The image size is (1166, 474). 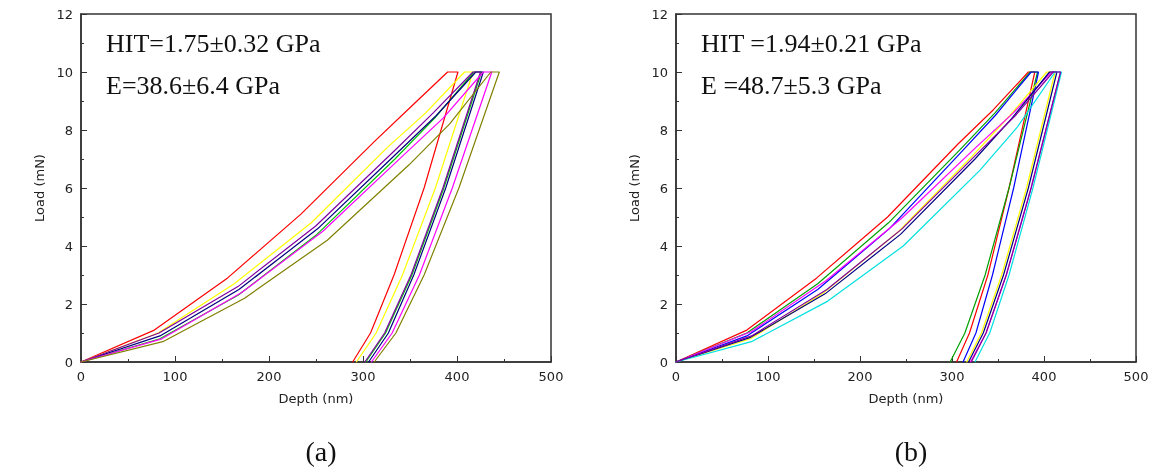 What do you see at coordinates (213, 43) in the screenshot?
I see `annotation: HIT=1.75±0.32 GPa` at bounding box center [213, 43].